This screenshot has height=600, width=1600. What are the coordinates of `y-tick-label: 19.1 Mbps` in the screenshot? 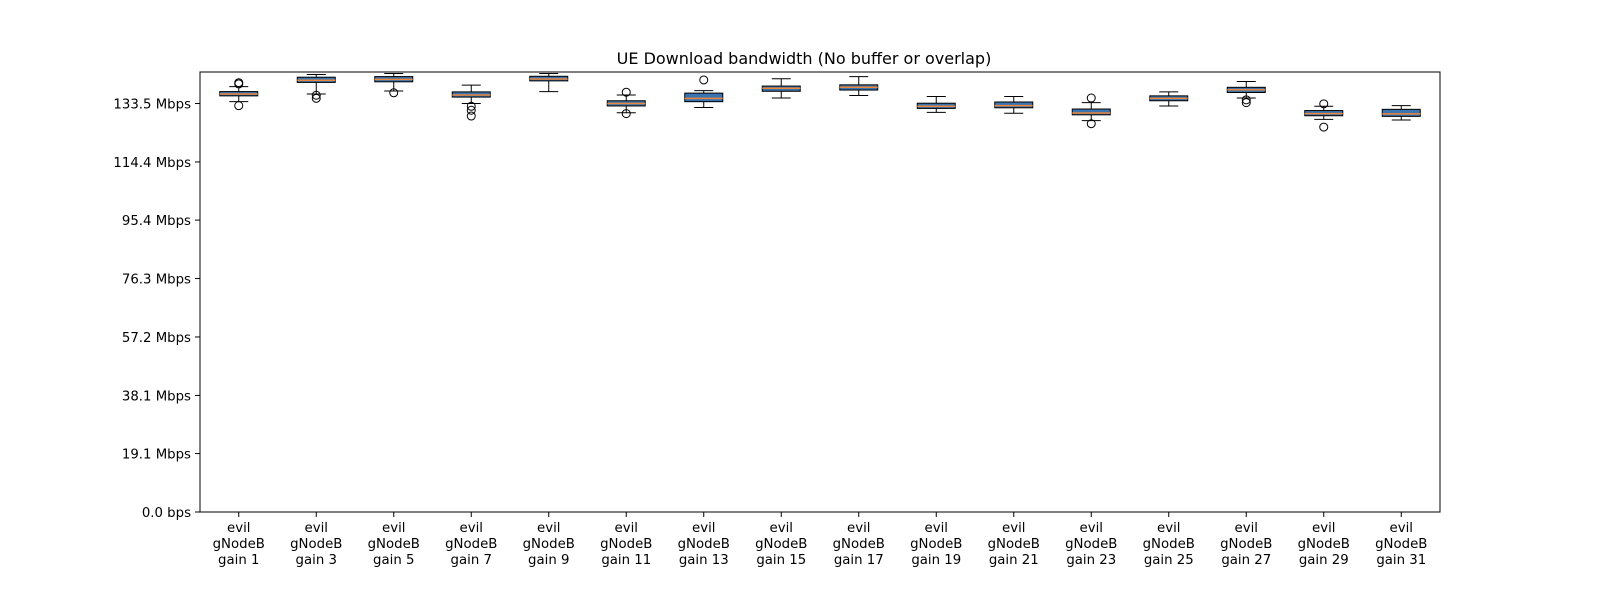 It's located at (156, 455).